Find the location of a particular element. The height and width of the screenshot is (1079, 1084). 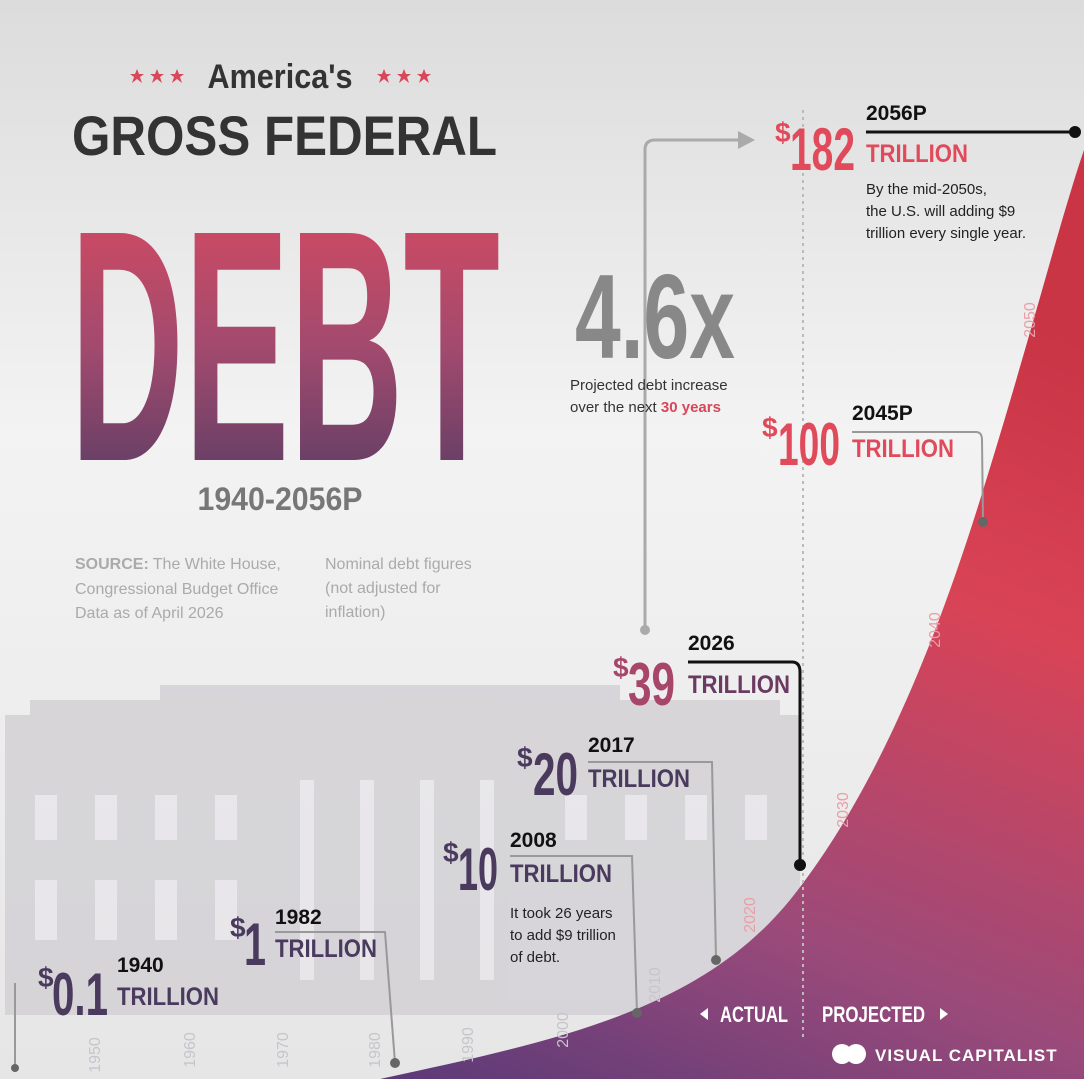

year-axis-label: 2000 is located at coordinates (563, 1030).